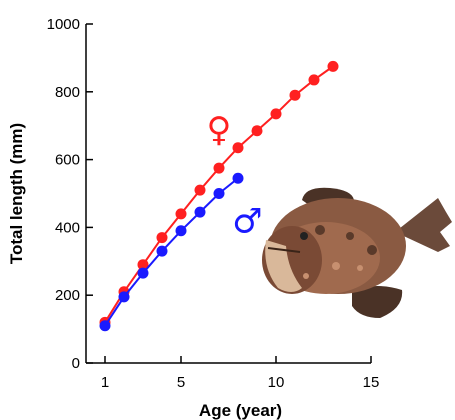 This screenshot has height=420, width=455. What do you see at coordinates (240, 410) in the screenshot?
I see `x-axis-title: Age (year)` at bounding box center [240, 410].